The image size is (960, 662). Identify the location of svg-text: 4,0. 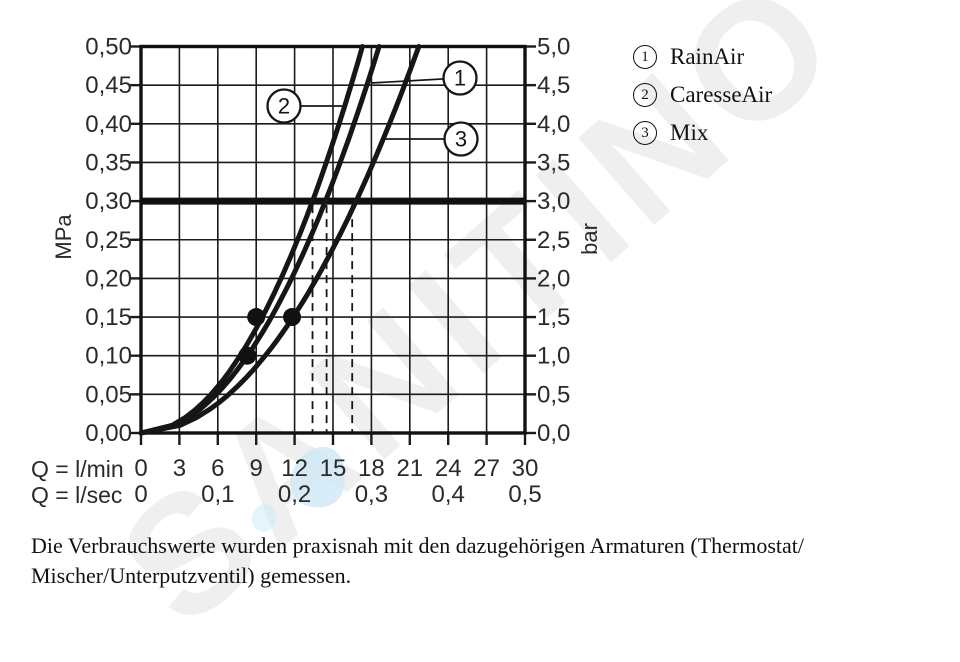
(553, 124).